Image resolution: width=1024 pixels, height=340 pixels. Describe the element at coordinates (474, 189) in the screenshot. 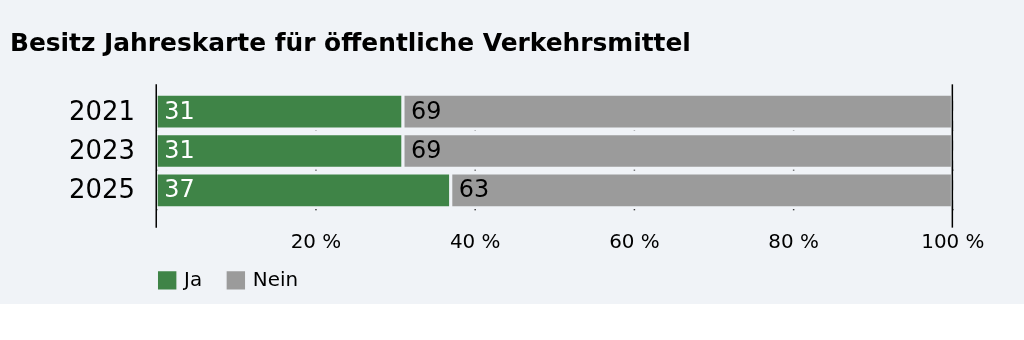

I see `data-label: 63` at that location.